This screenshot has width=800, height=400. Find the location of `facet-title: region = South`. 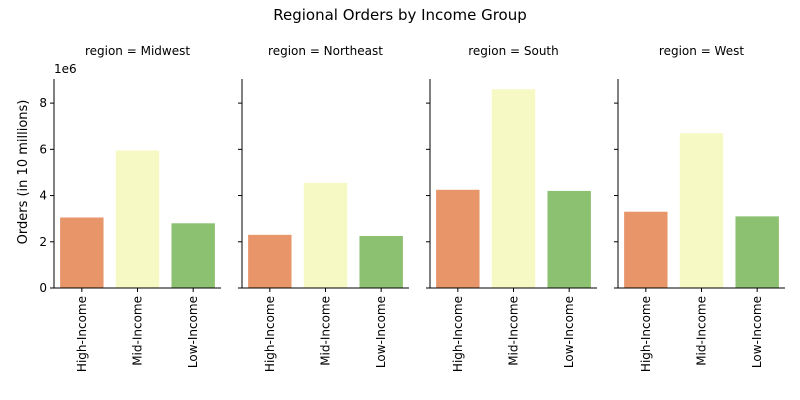

facet-title: region = South is located at coordinates (513, 51).